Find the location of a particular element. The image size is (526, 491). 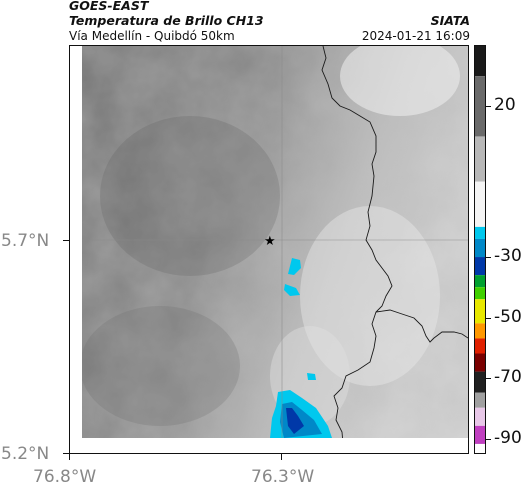

satellite-name: GOES-EAST is located at coordinates (109, 6).